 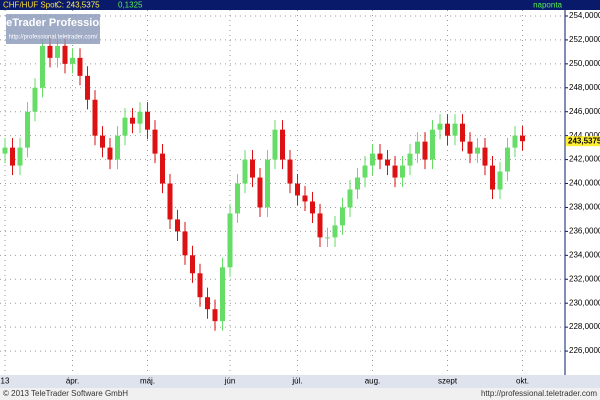 What do you see at coordinates (584, 135) in the screenshot?
I see `y-tick-label: 244,0000` at bounding box center [584, 135].